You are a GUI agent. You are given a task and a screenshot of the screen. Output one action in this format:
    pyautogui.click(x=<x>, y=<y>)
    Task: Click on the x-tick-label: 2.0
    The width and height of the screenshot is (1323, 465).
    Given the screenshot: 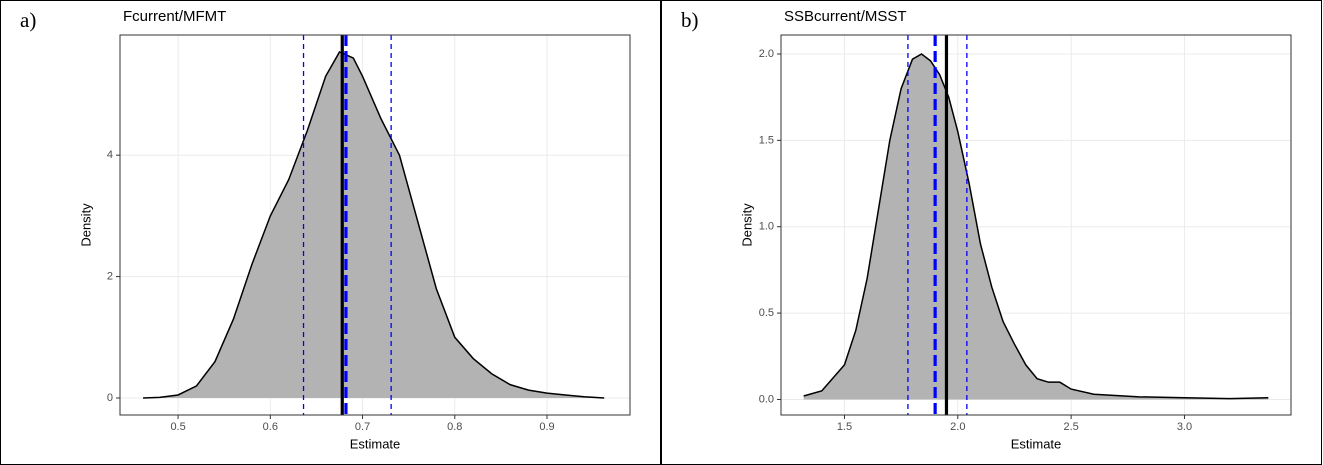 What is the action you would take?
    pyautogui.click(x=957, y=427)
    